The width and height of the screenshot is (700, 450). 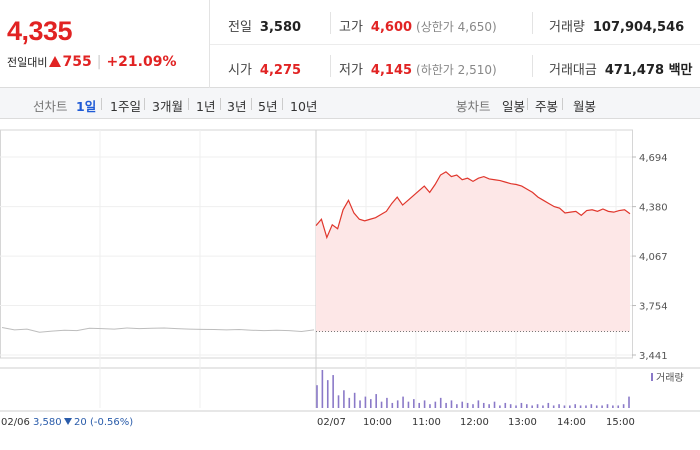 I want to click on prev-day-label: 02/06, so click(x=15, y=422).